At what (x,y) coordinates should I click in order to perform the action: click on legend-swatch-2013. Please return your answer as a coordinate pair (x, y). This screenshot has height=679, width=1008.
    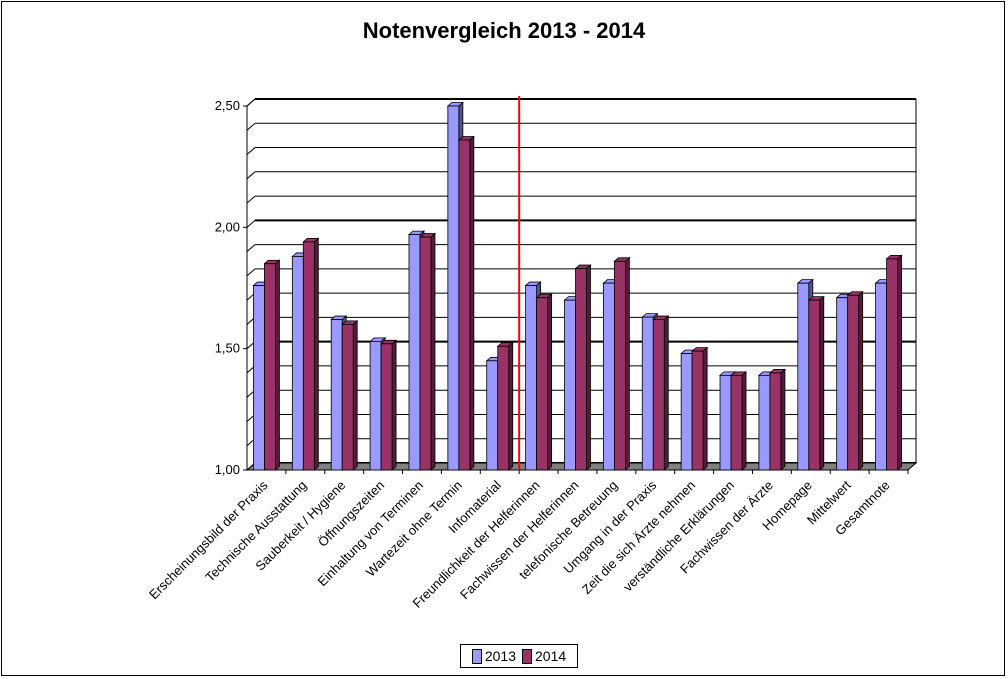
    Looking at the image, I should click on (476, 656).